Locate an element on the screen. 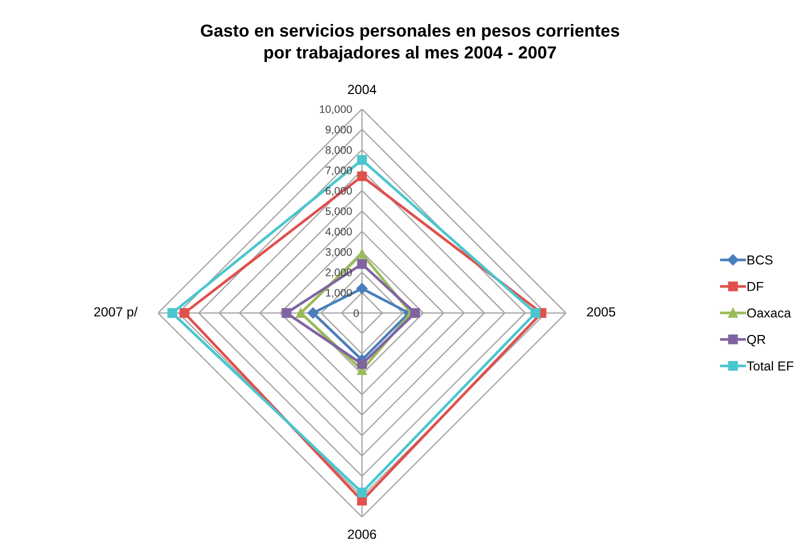 The image size is (806, 552). y-tick-label: 5,000 is located at coordinates (339, 211).